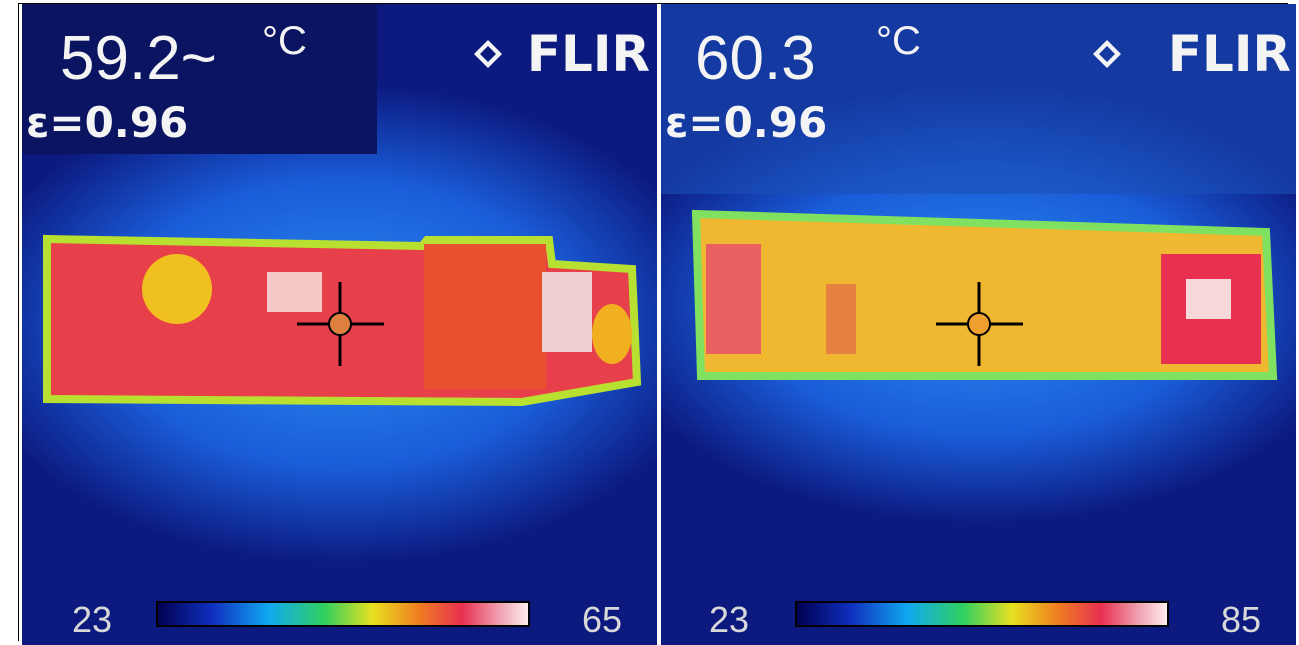 The height and width of the screenshot is (645, 1299). Describe the element at coordinates (755, 58) in the screenshot. I see `temperature-reading: 60.3` at that location.